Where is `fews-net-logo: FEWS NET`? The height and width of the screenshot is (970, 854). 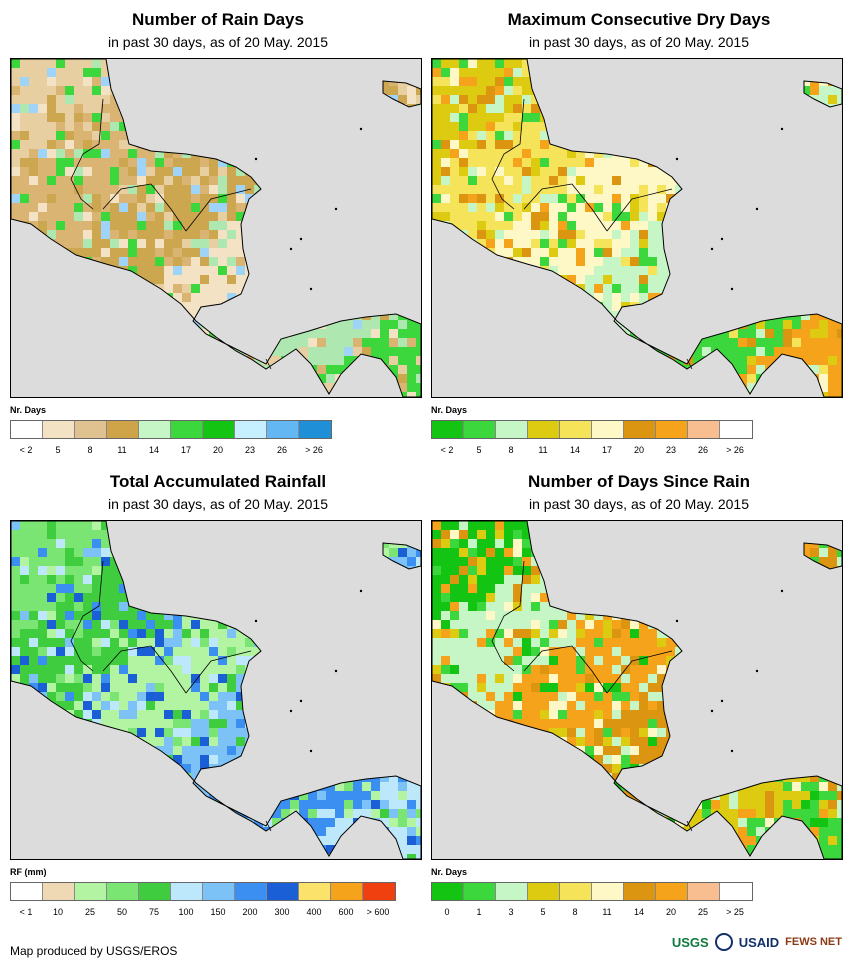 fews-net-logo: FEWS NET is located at coordinates (813, 942).